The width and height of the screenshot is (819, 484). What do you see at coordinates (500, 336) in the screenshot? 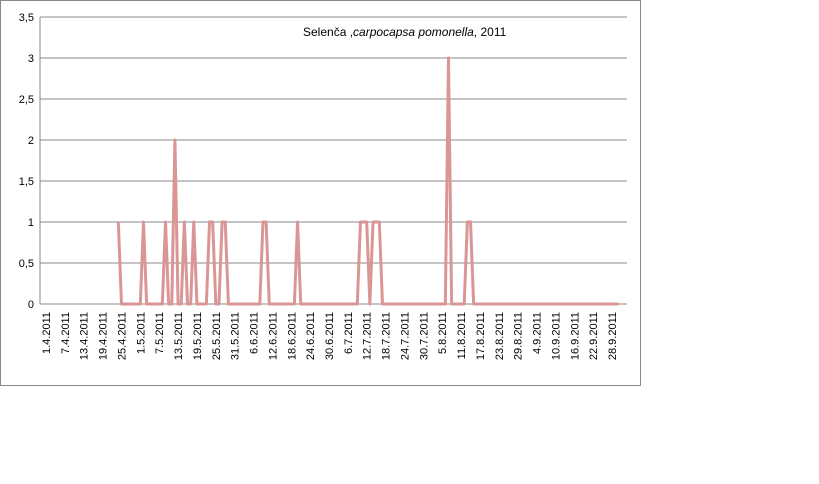
I see `x-tick-label: 23.8.2011` at bounding box center [500, 336].